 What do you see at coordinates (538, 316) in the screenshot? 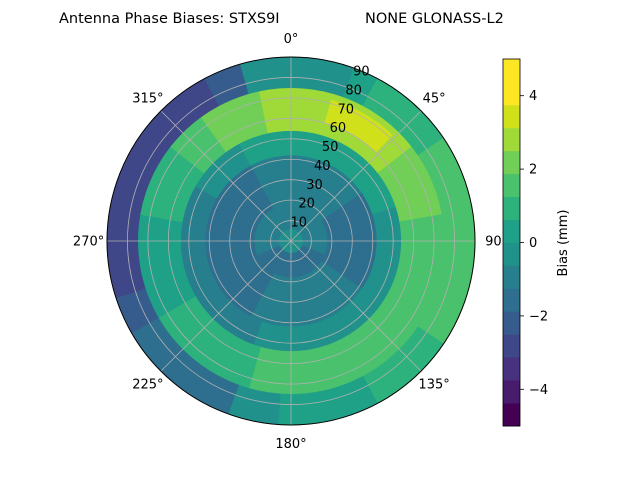
I see `colorbar-tick-label: −2` at bounding box center [538, 316].